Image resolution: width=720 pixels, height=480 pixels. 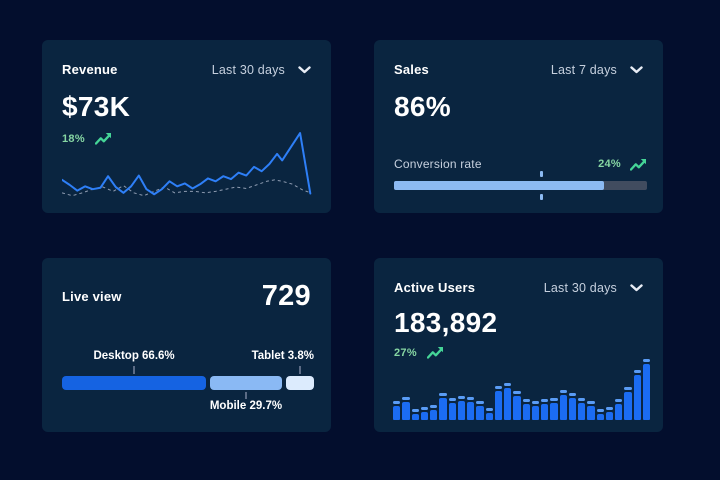 I want to click on sales-card-header: Sales Last 7 days, so click(x=518, y=69).